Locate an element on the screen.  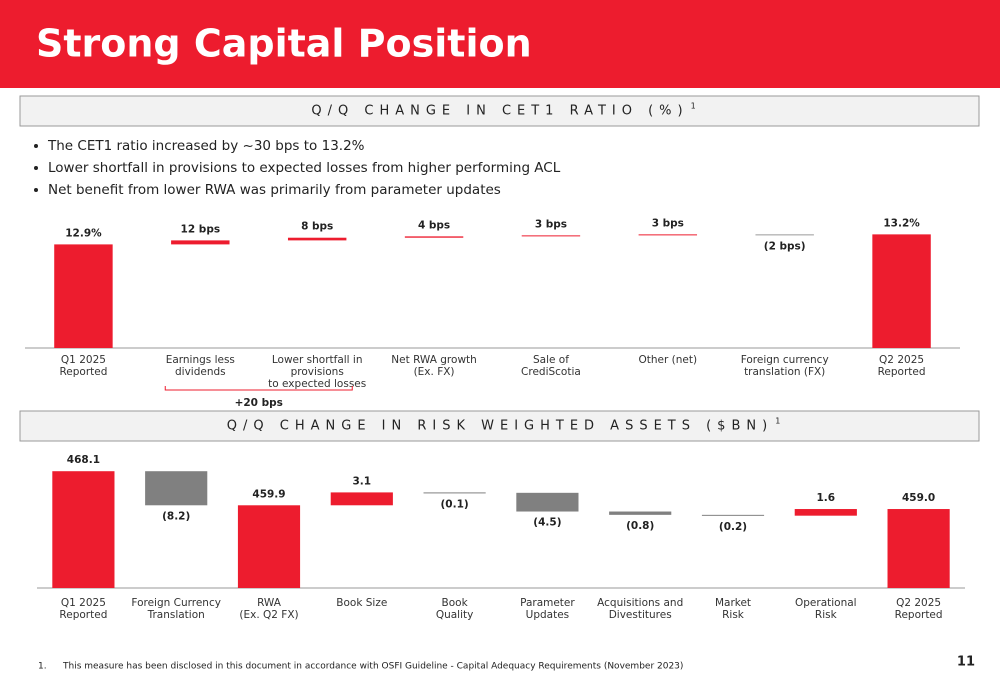
category-label: CrediScotia is located at coordinates (551, 372).